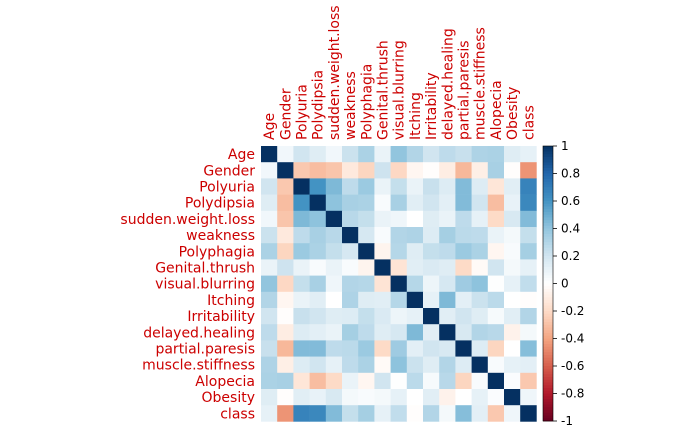  What do you see at coordinates (351, 105) in the screenshot?
I see `column-label: weakness` at bounding box center [351, 105].